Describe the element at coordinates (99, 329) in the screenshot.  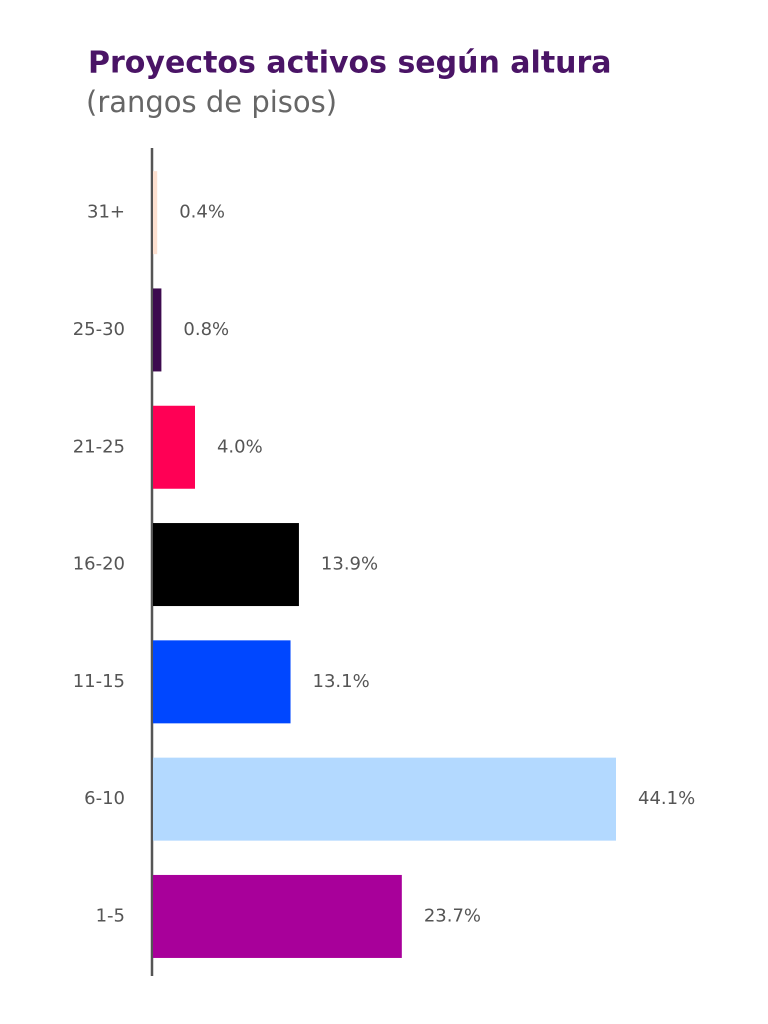
I see `y-tick-label: 25-30` at that location.